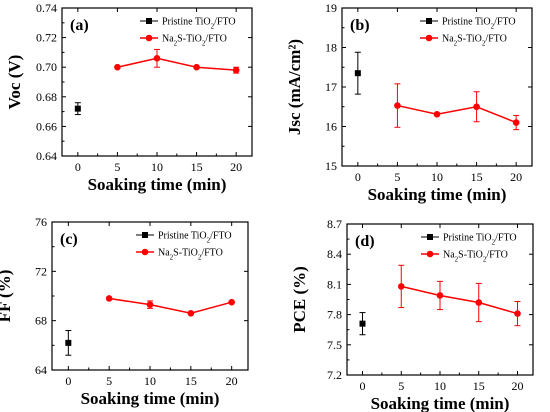 This screenshot has width=550, height=412. What do you see at coordinates (46, 156) in the screenshot?
I see `y-tick-label: 0.64` at bounding box center [46, 156].